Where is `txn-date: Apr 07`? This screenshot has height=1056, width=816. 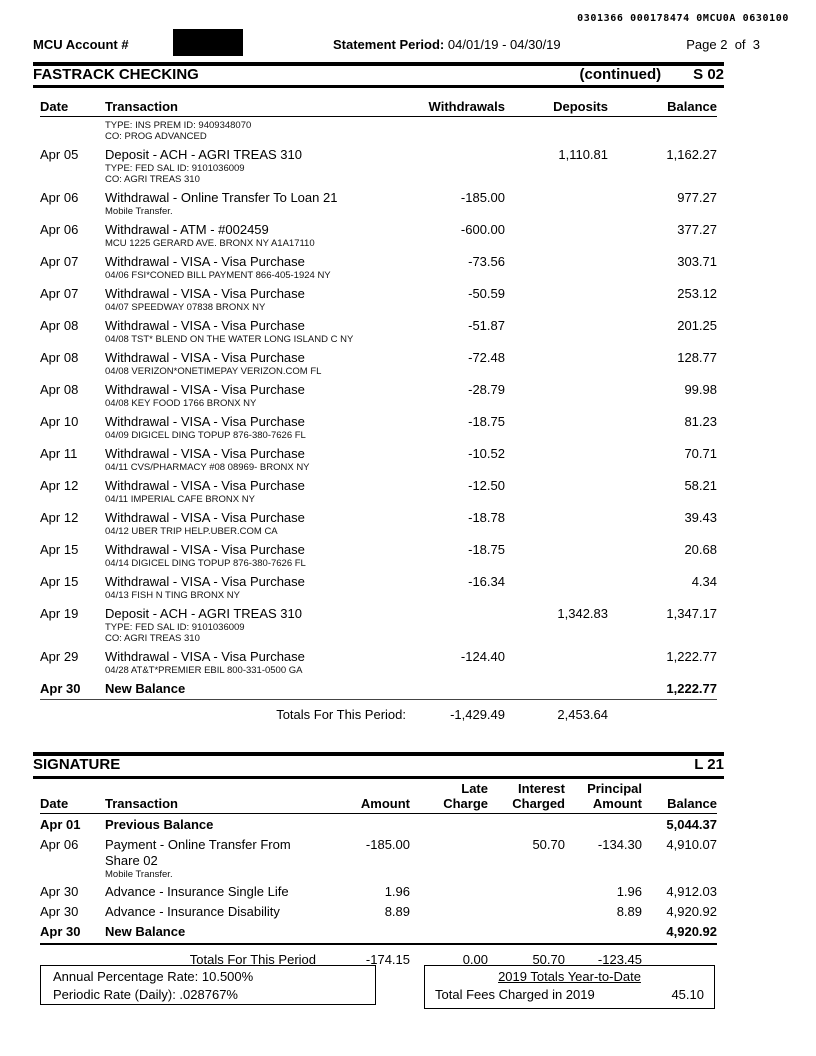
txn-date: Apr 07 is located at coordinates (59, 261).